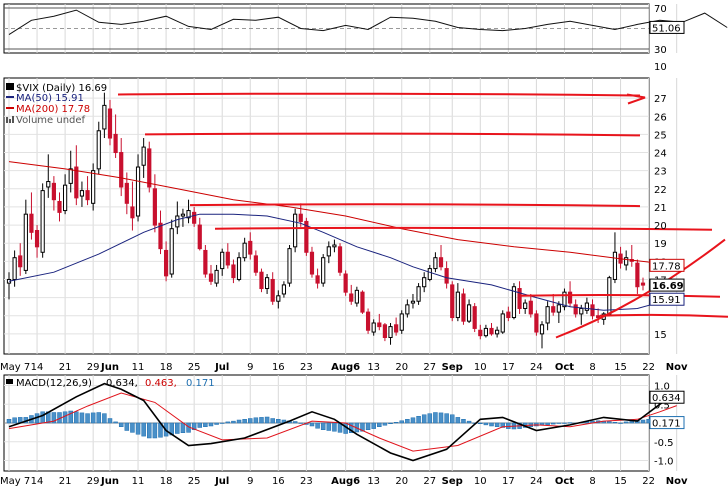  What do you see at coordinates (15, 367) in the screenshot?
I see `price-xlabel-0: May 7` at bounding box center [15, 367].